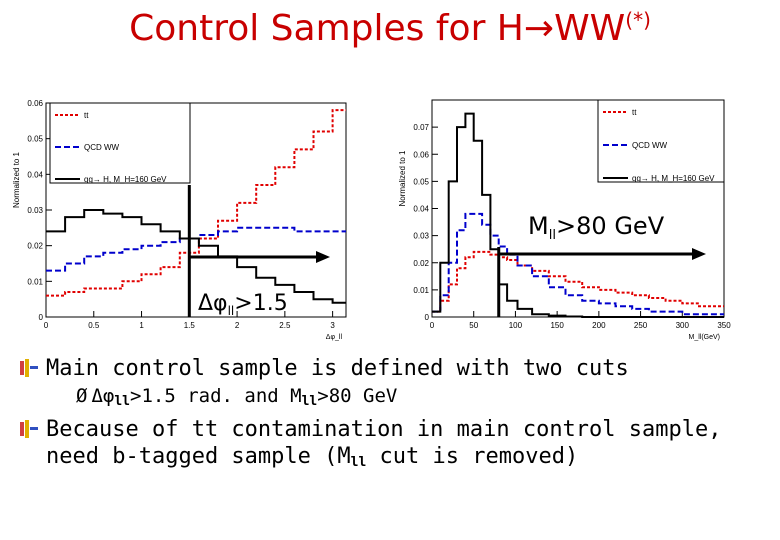 The image size is (780, 540). Describe the element at coordinates (141, 325) in the screenshot. I see `x-tick-label: 1` at that location.